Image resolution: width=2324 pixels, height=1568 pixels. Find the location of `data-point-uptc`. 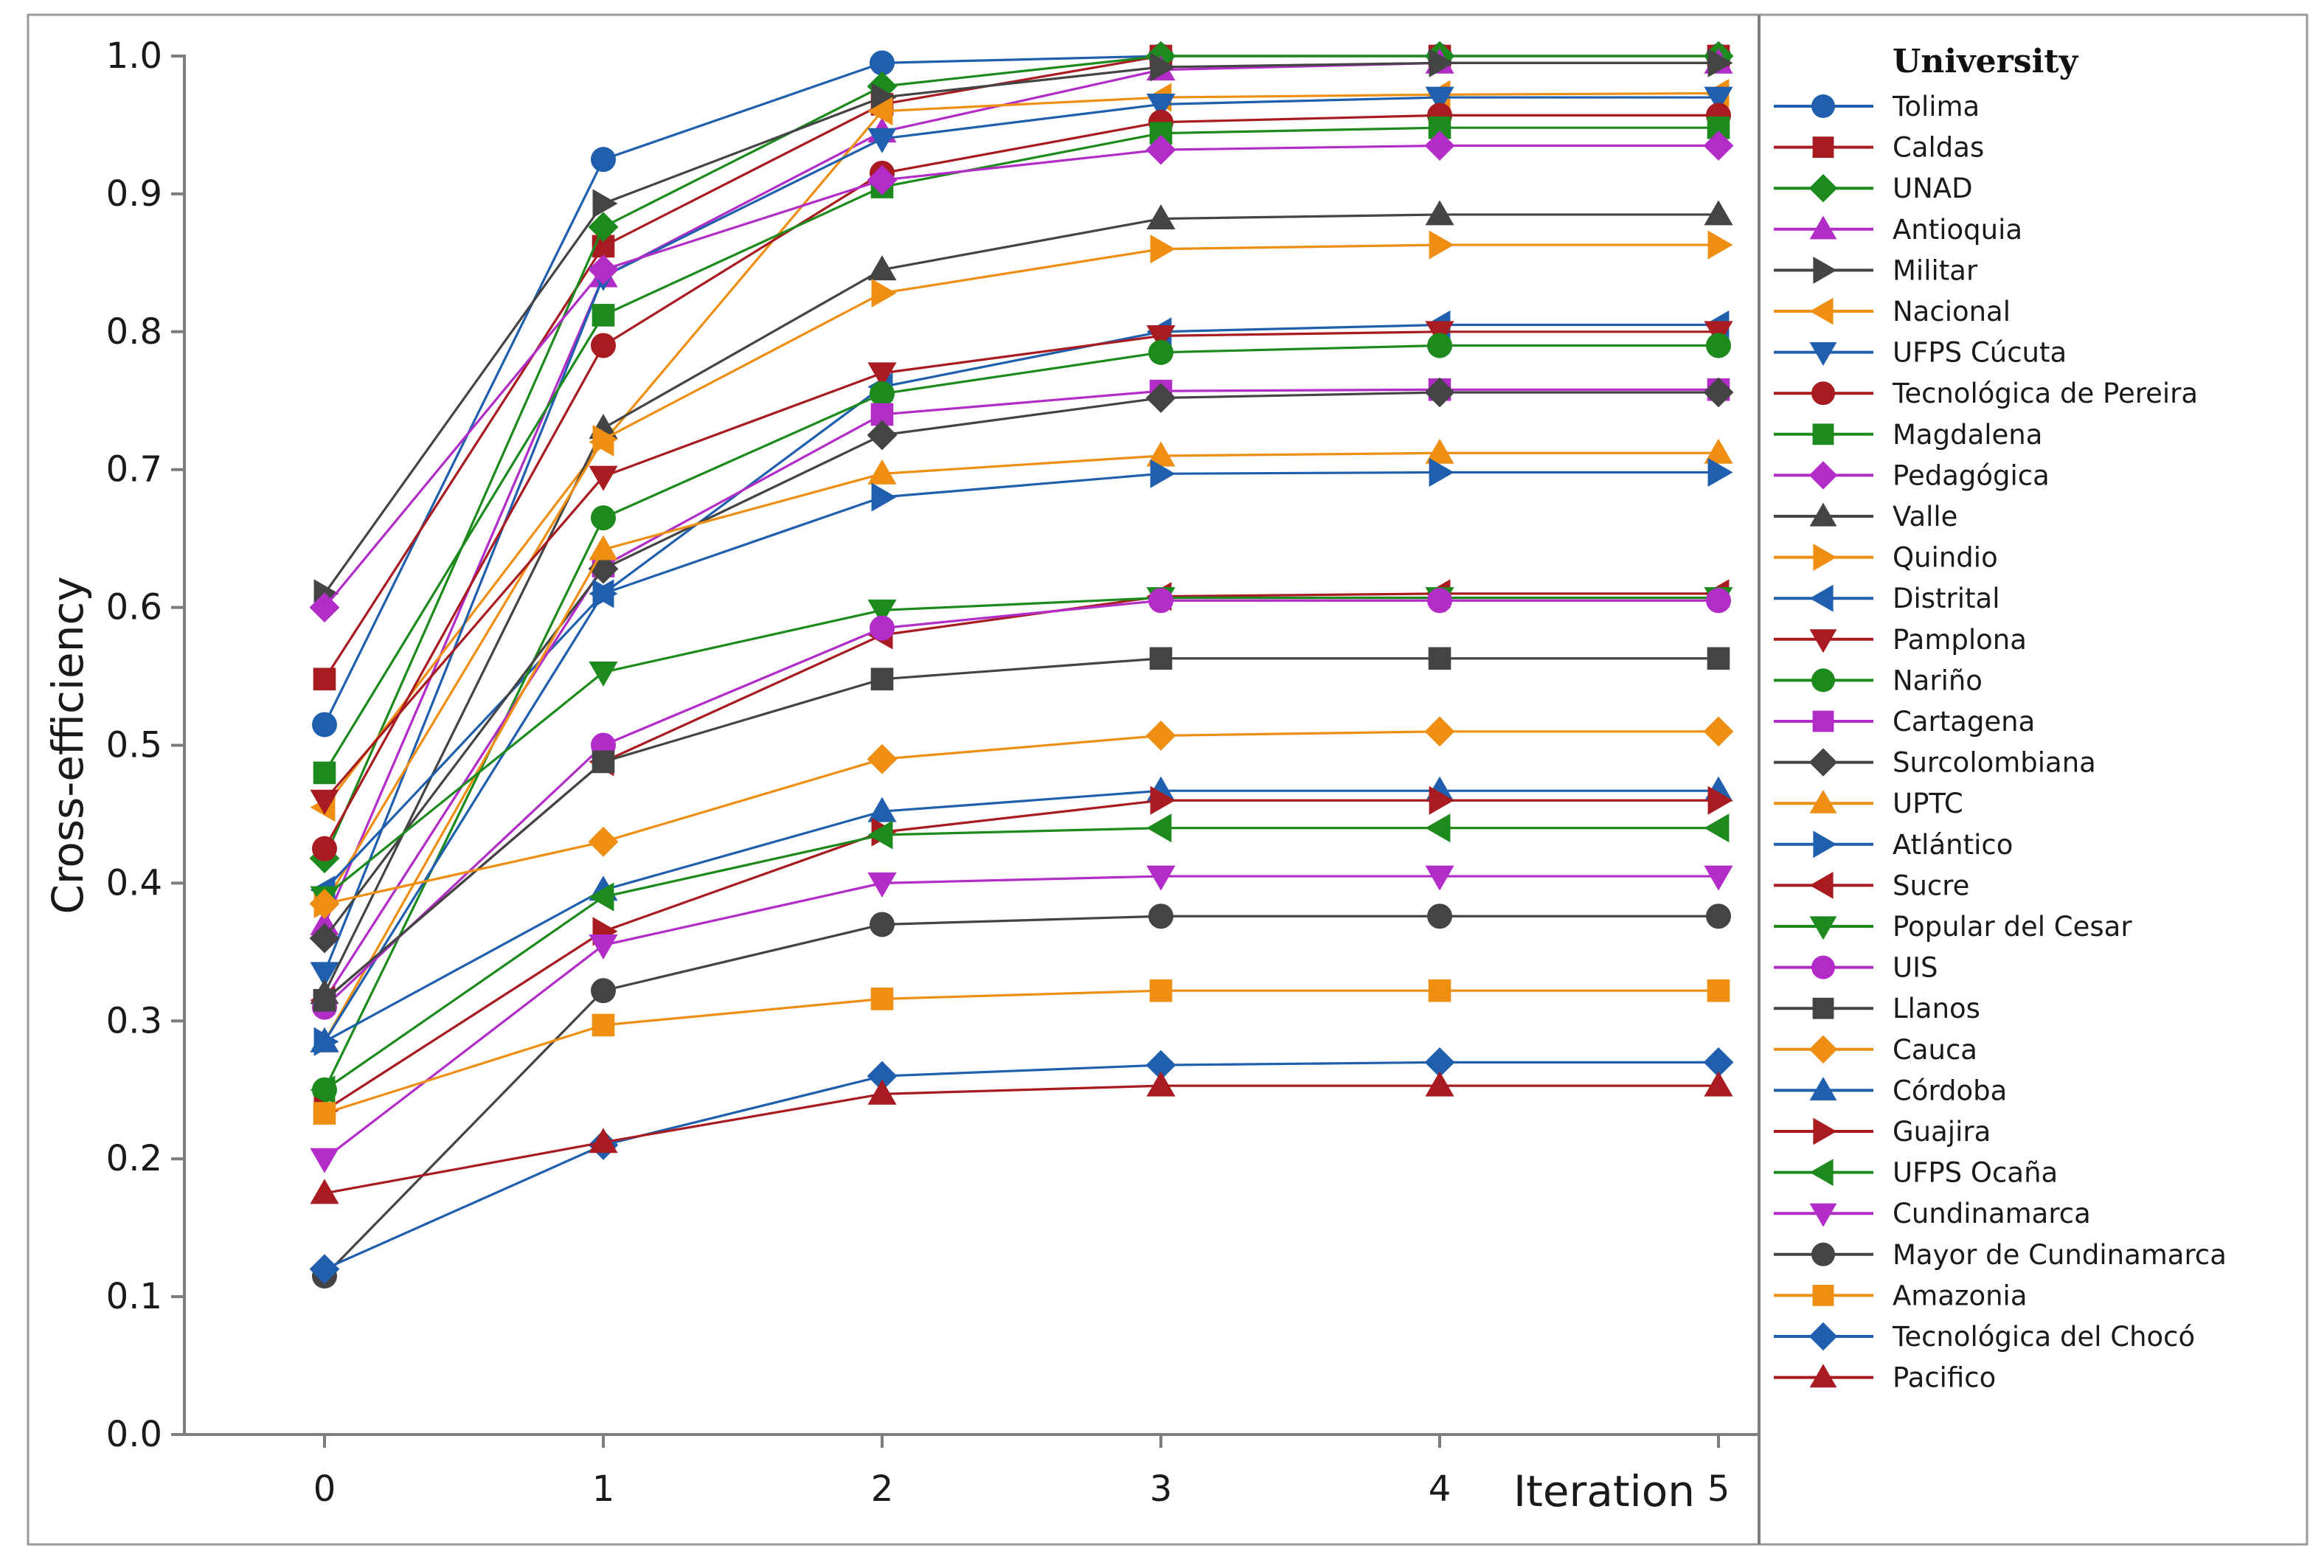

data-point-uptc is located at coordinates (882, 472).